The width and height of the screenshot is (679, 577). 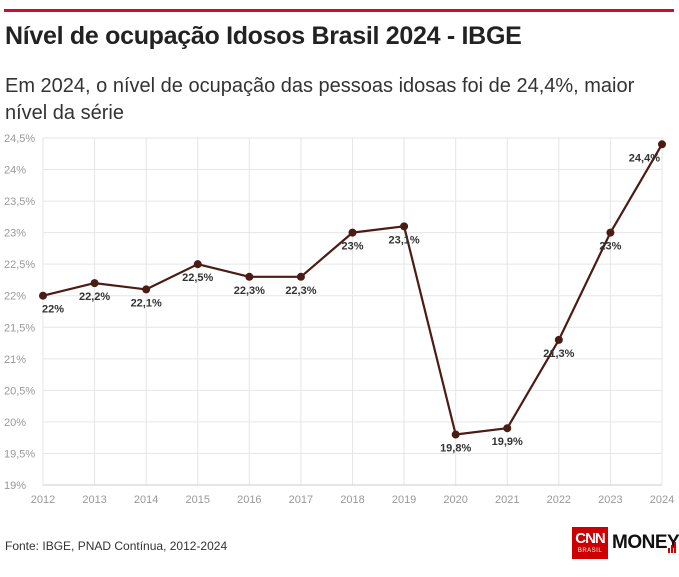 I want to click on data-label: 19,8%, so click(x=455, y=449).